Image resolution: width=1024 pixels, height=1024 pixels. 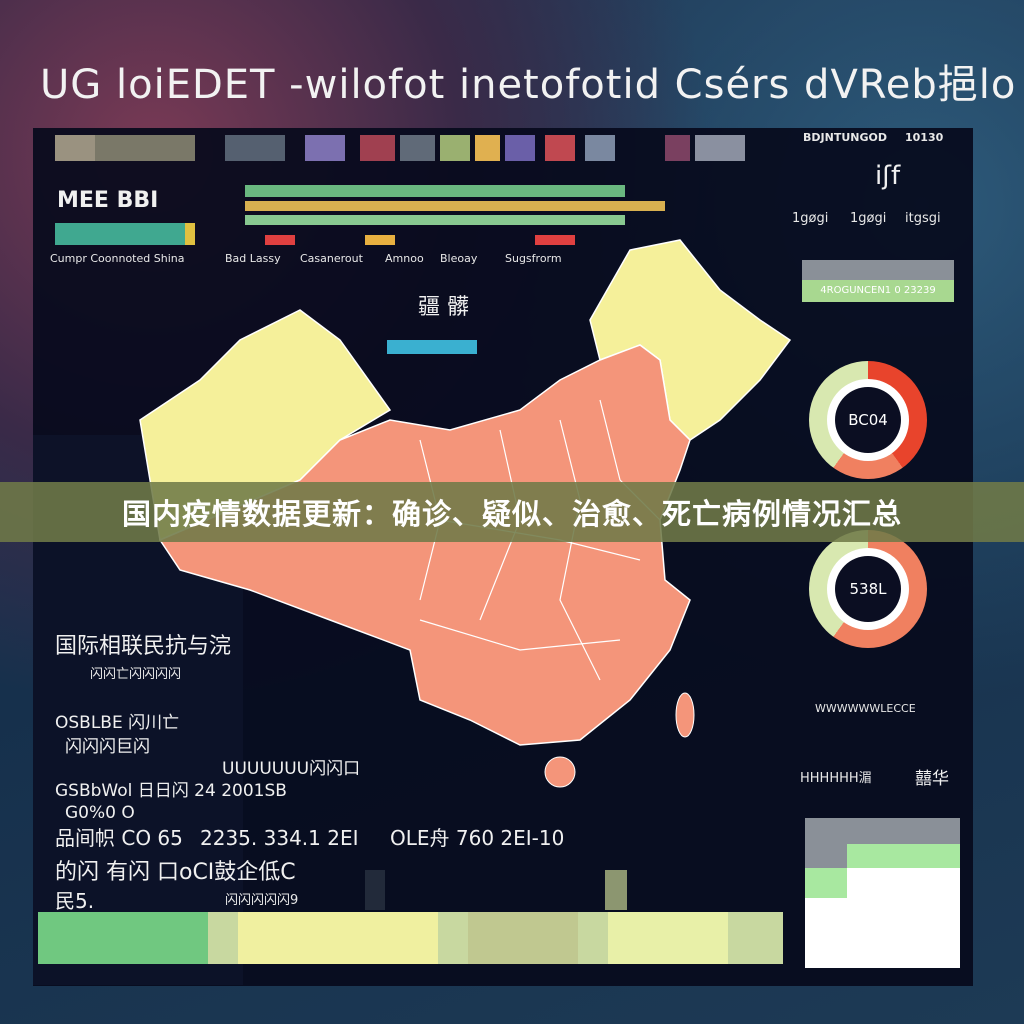 I want to click on legend-label: Sugsfrorm, so click(x=533, y=258).